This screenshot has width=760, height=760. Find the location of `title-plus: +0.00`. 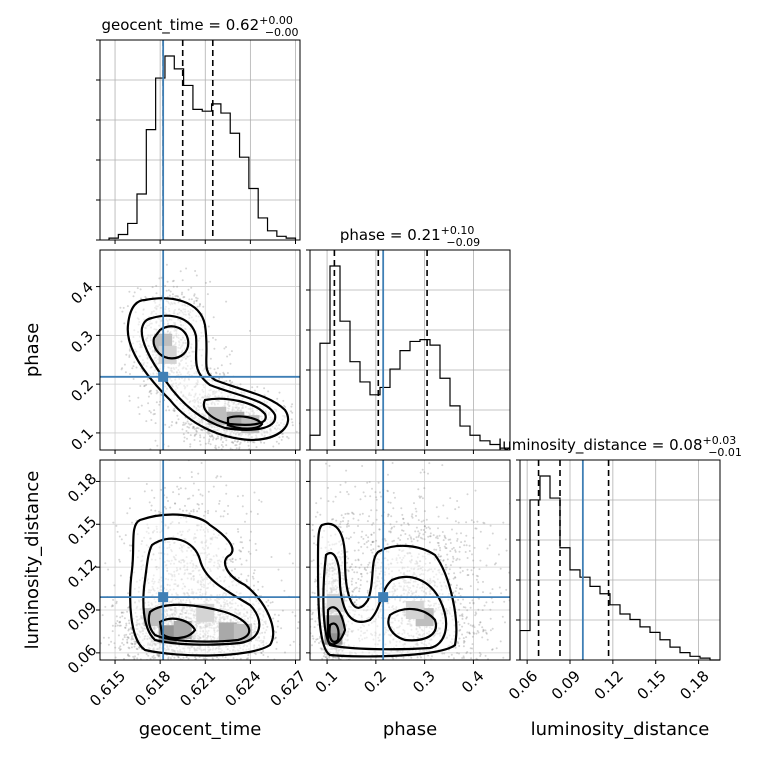

title-plus: +0.00 is located at coordinates (276, 20).